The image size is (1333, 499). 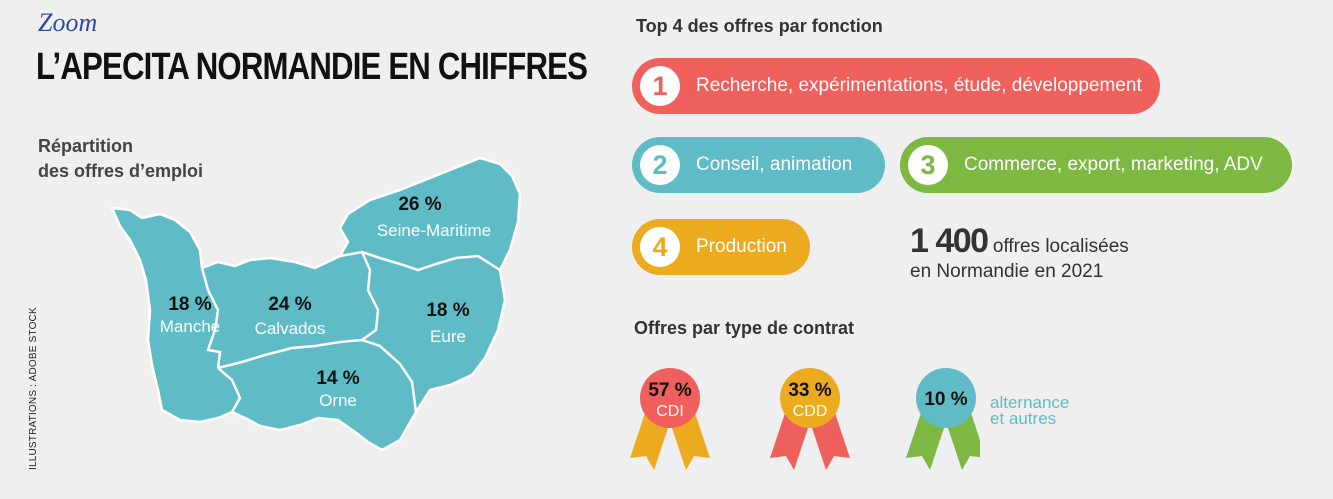 I want to click on function-label: Conseil, animation, so click(x=774, y=164).